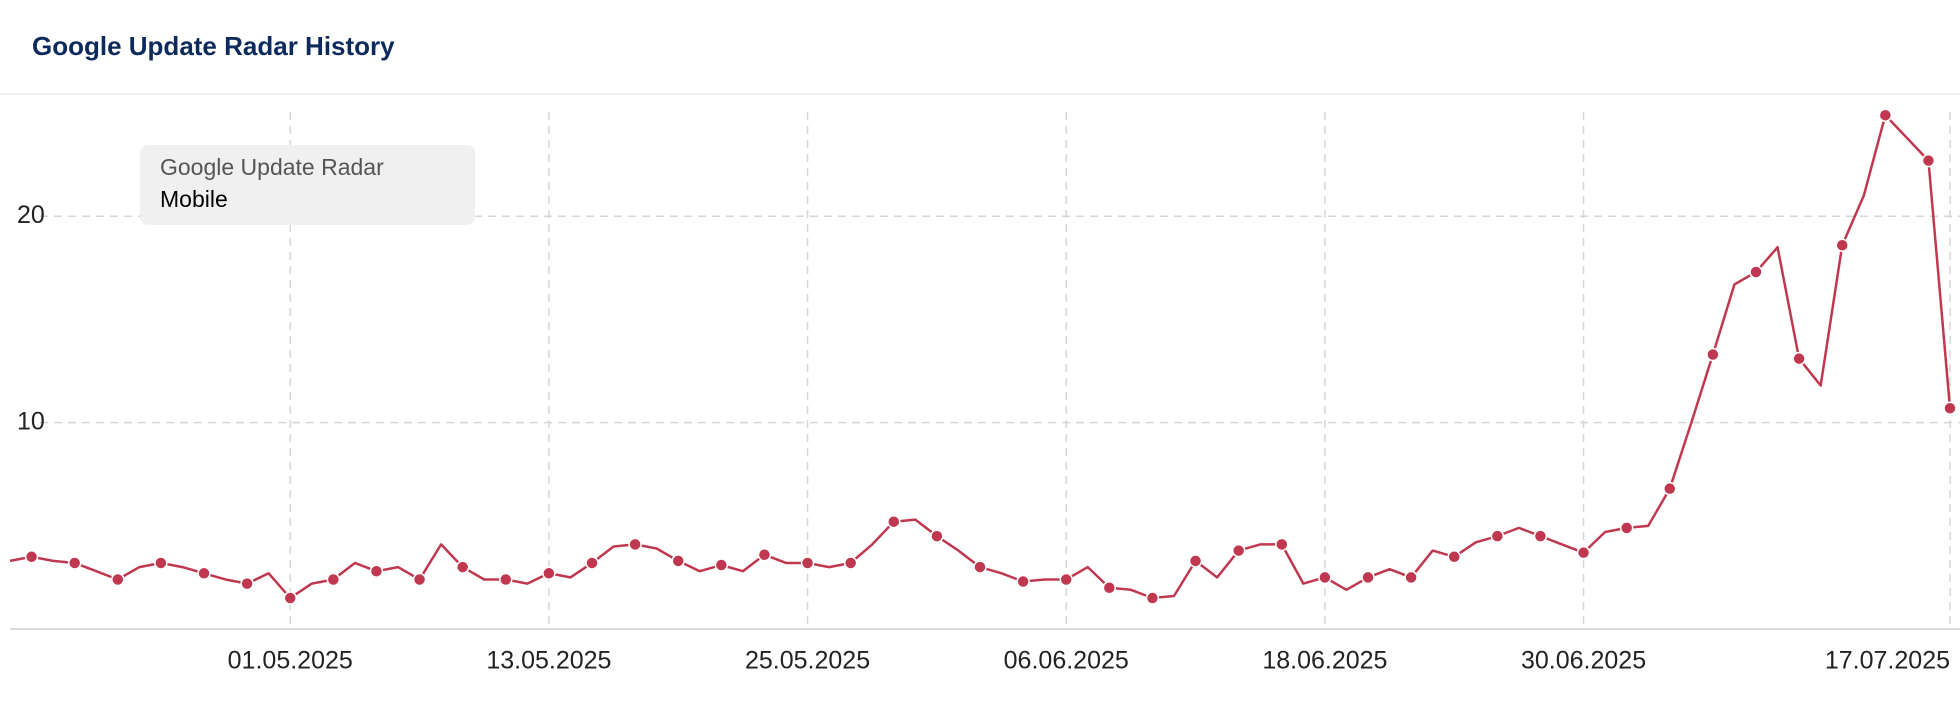 The image size is (1960, 710). What do you see at coordinates (1324, 661) in the screenshot?
I see `x-tick-label: 18.06.2025` at bounding box center [1324, 661].